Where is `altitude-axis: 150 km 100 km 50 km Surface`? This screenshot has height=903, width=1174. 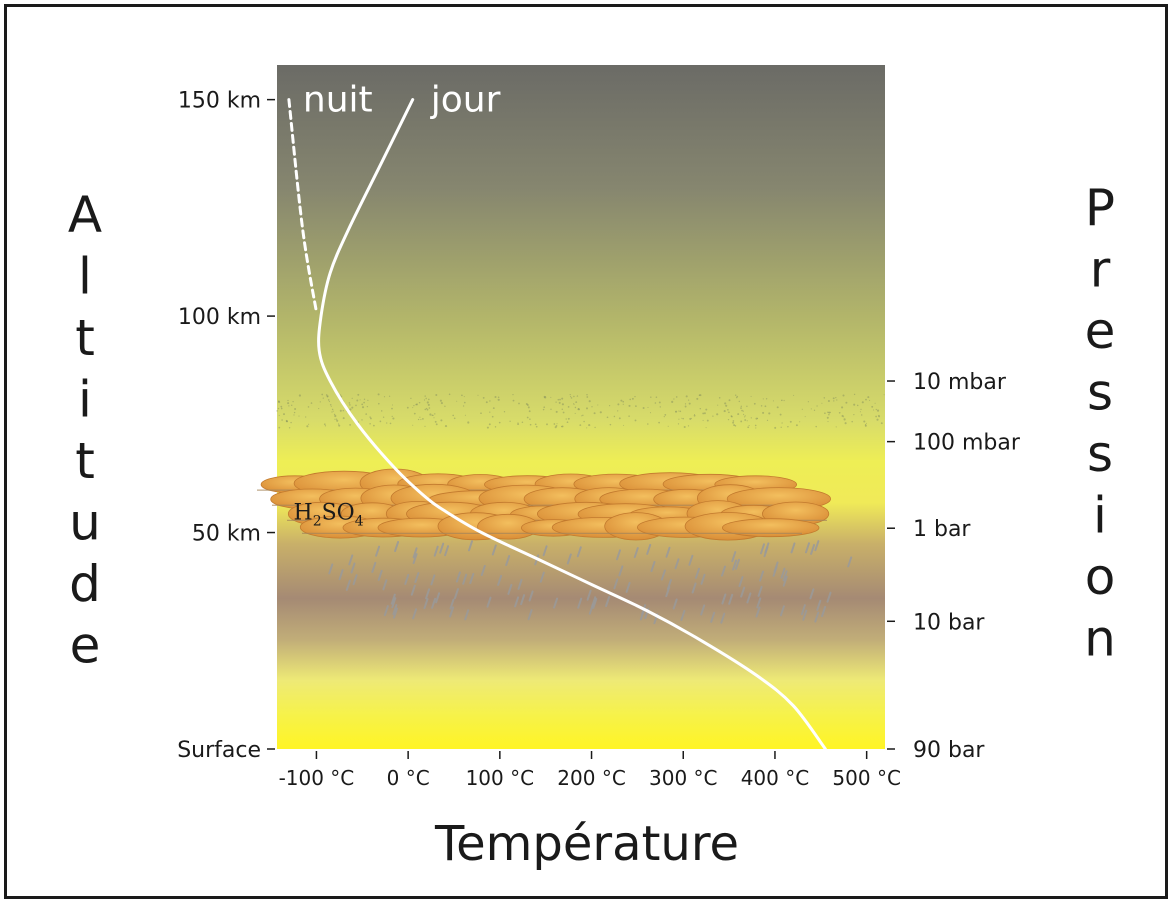 altitude-axis: 150 km 100 km 50 km Surface is located at coordinates (226, 426).